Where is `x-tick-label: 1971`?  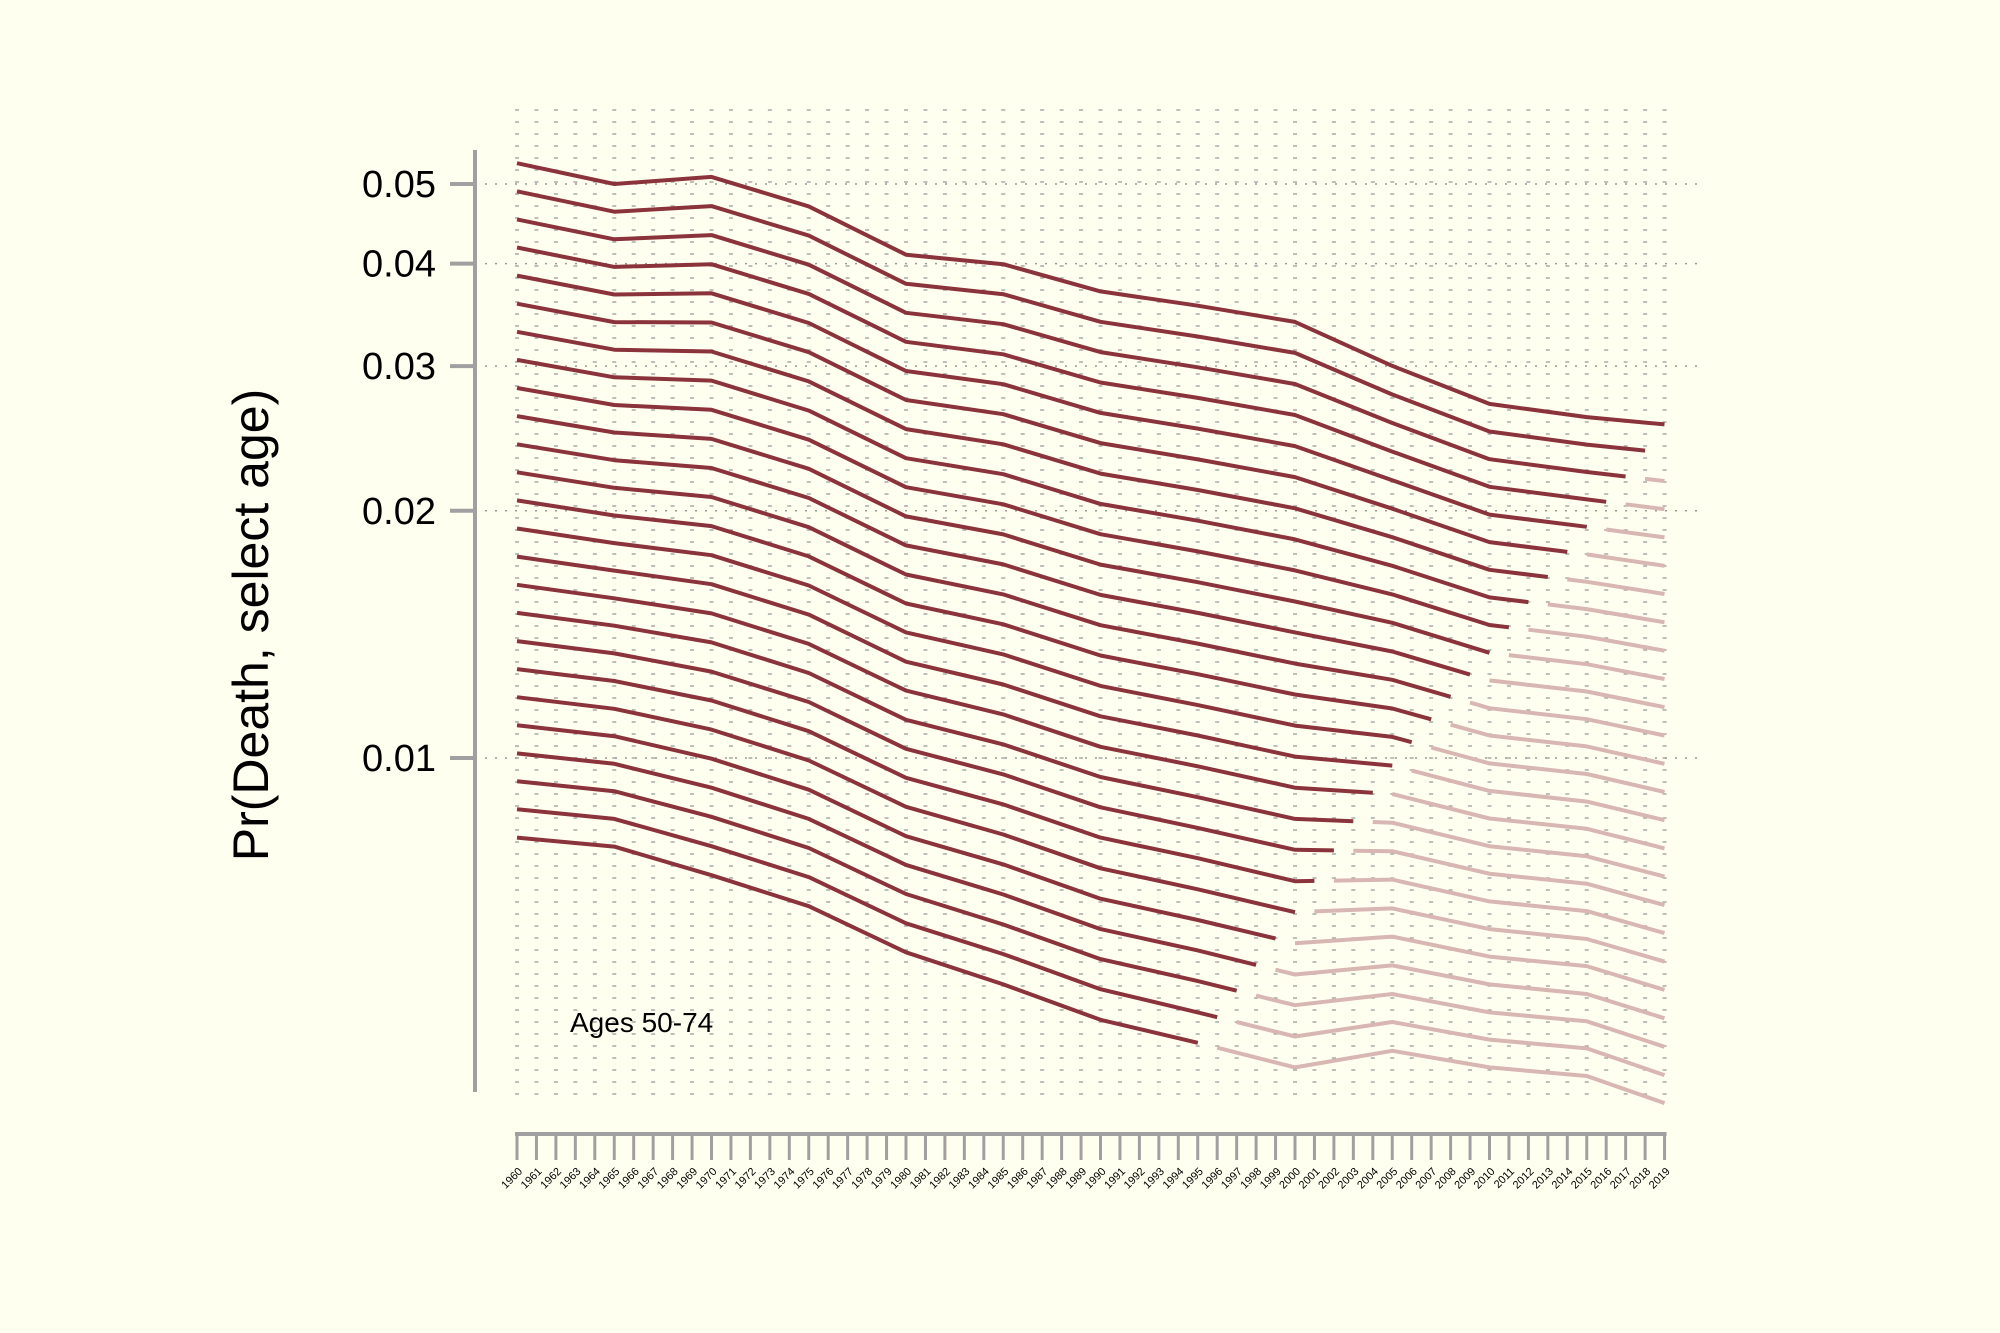 x-tick-label: 1971 is located at coordinates (726, 1179).